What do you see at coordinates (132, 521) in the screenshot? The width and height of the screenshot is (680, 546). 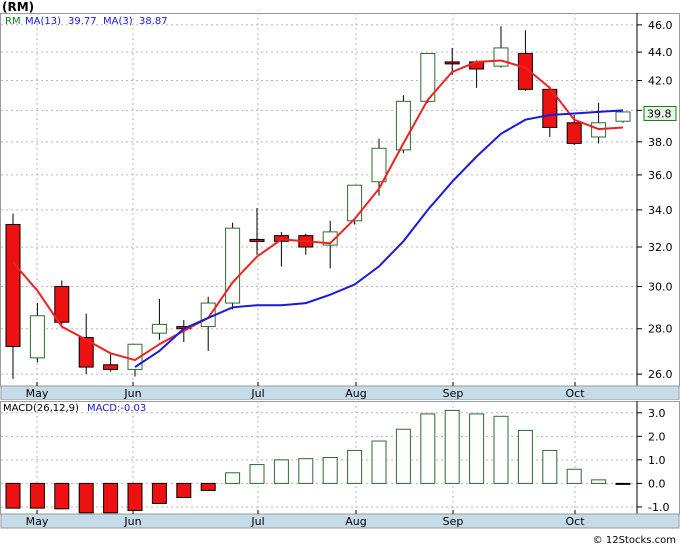 I see `macd-x-tick-label: Jun` at bounding box center [132, 521].